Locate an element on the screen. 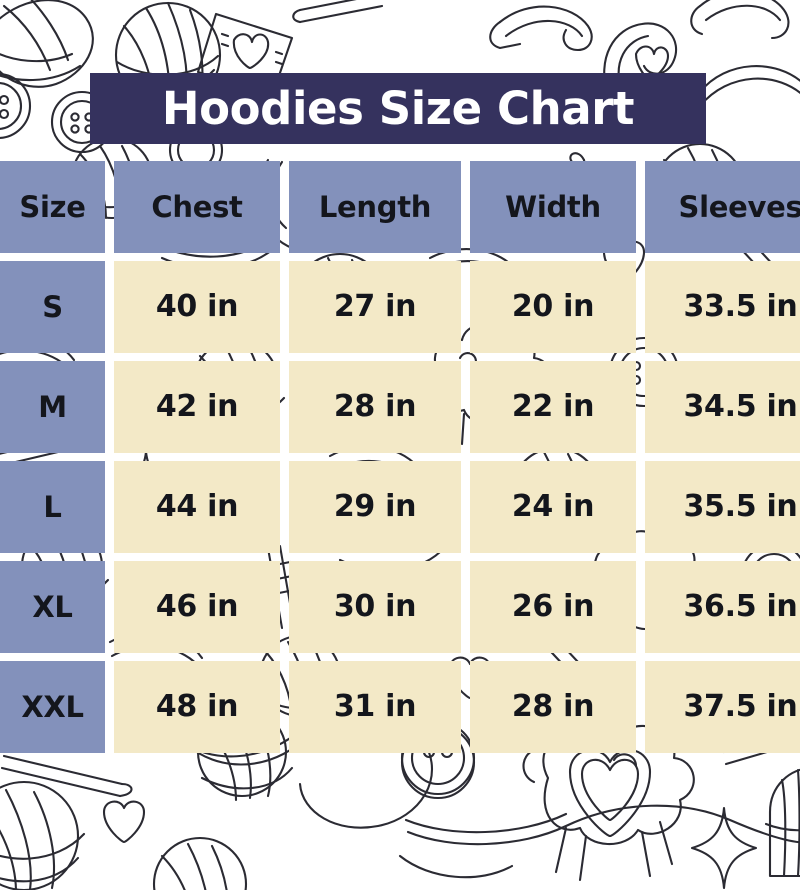 This screenshot has height=890, width=800. table-cell-sleeves: 33.5 in is located at coordinates (722, 307).